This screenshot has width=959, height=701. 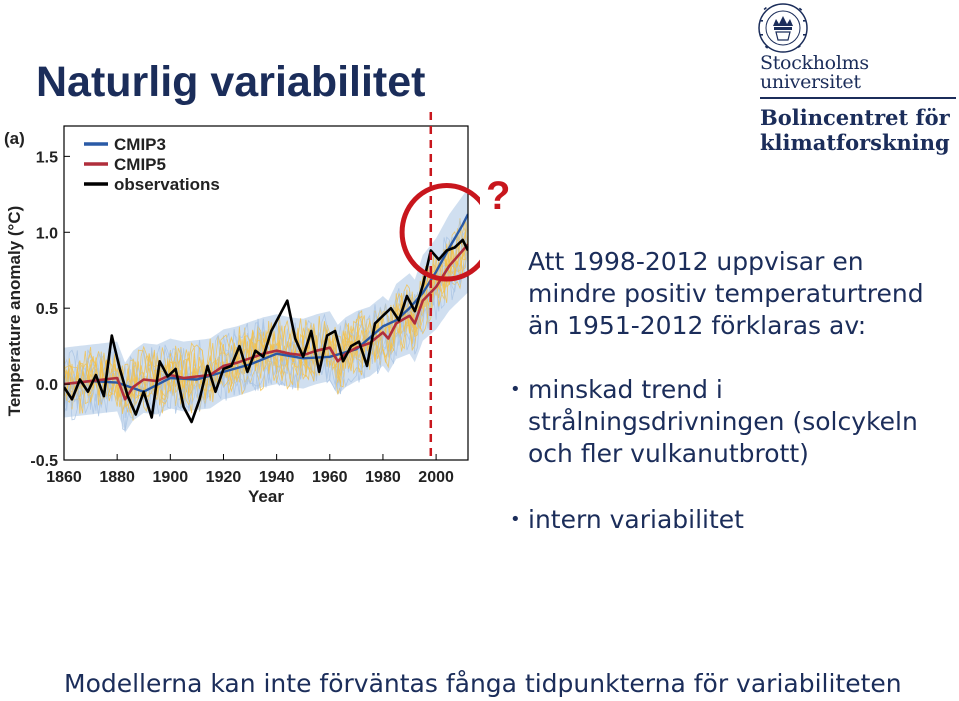 What do you see at coordinates (855, 117) in the screenshot?
I see `logo-center-line1: Bolincentret för` at bounding box center [855, 117].